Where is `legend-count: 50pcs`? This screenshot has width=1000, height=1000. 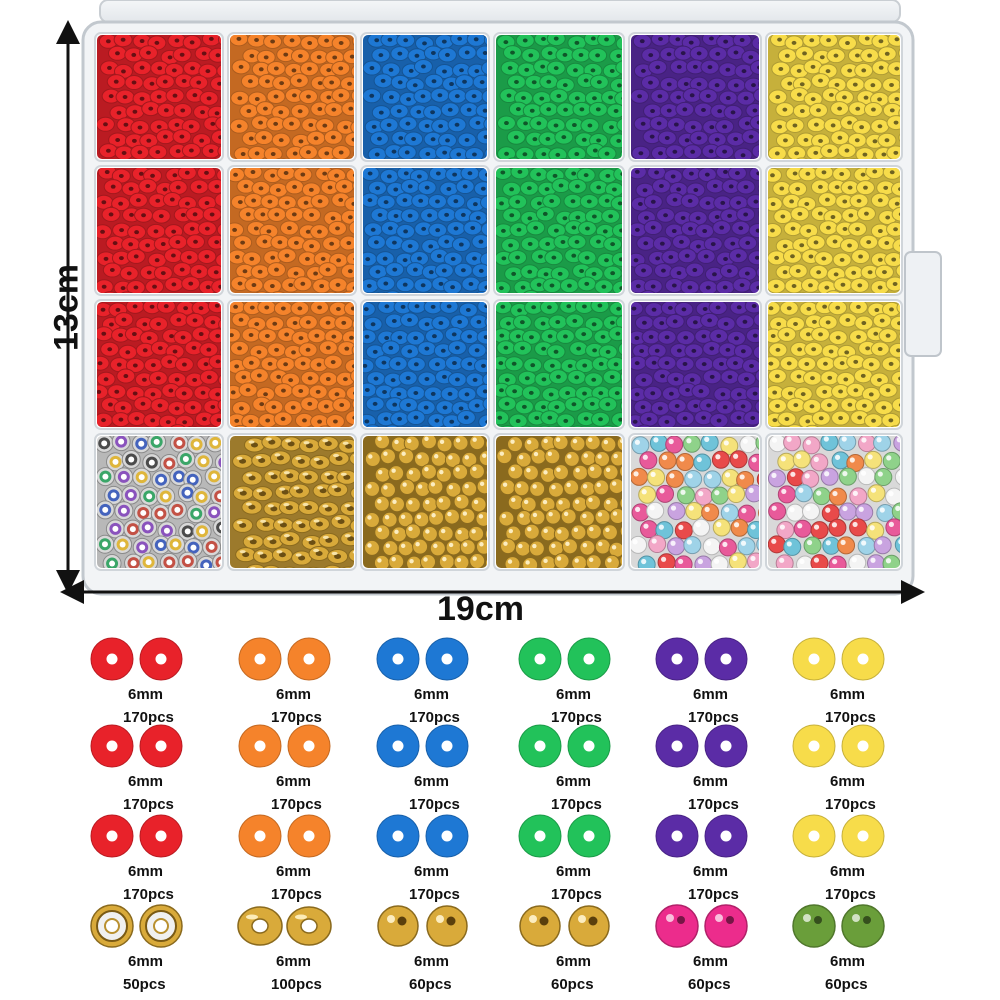
legend-count: 50pcs is located at coordinates (144, 984).